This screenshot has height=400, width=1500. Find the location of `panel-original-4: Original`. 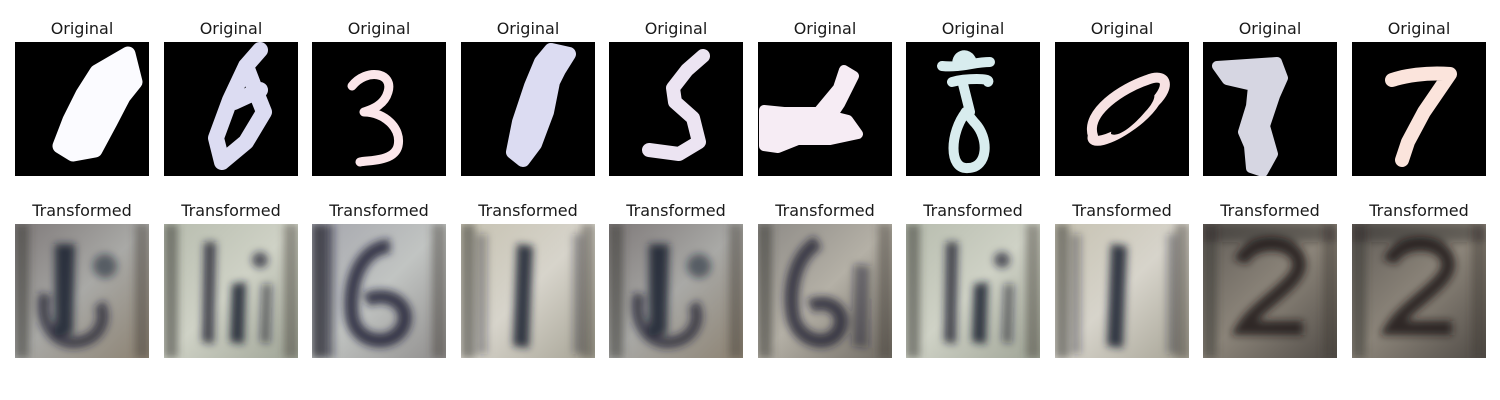

panel-original-4: Original is located at coordinates (528, 97).